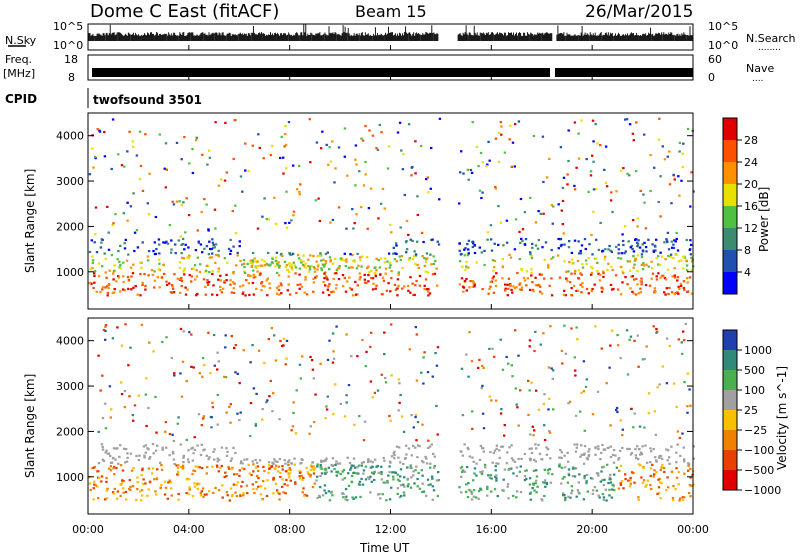  Describe the element at coordinates (21, 40) in the screenshot. I see `nsky-label: N.Sky` at that location.